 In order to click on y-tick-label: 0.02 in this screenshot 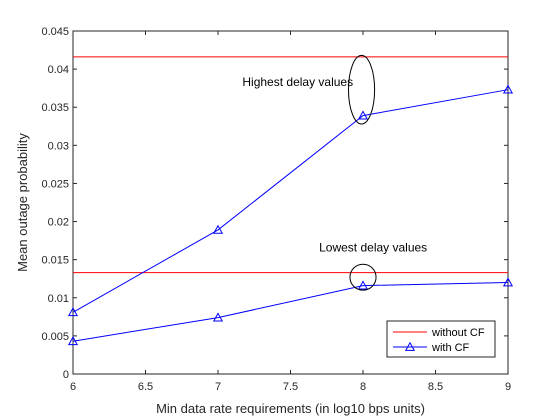, I will do `click(58, 223)`.